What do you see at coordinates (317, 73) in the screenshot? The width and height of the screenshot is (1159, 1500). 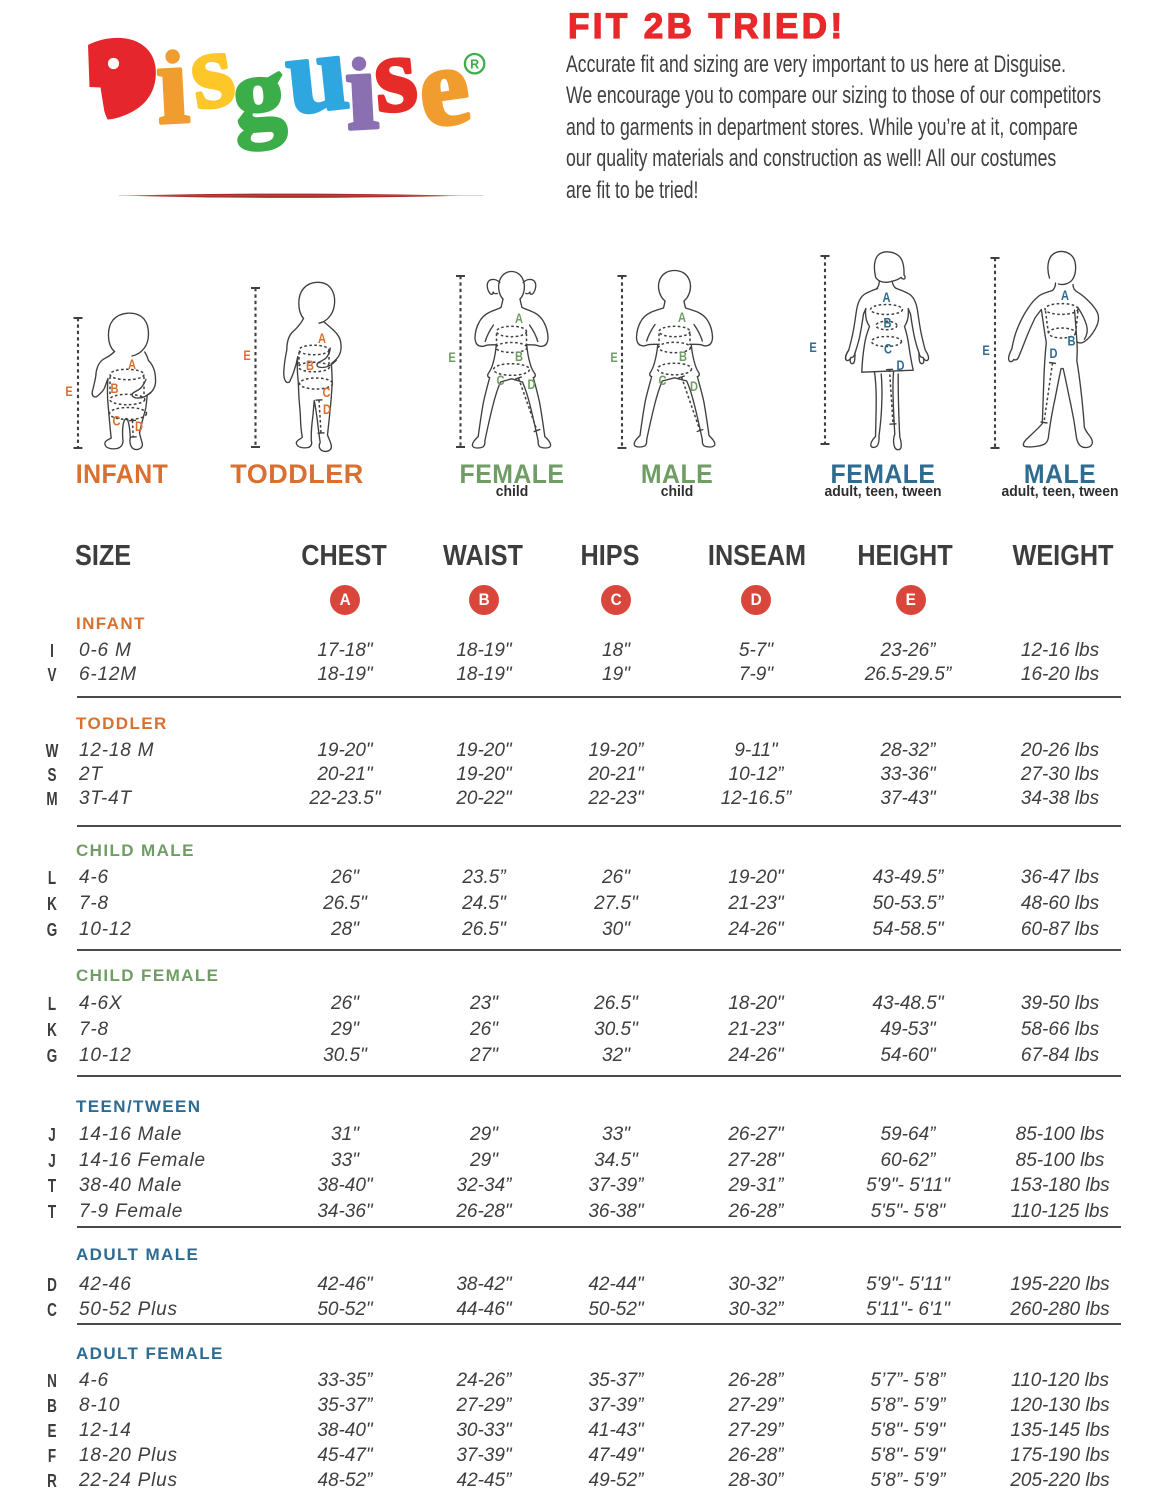 I see `svg-text: u` at bounding box center [317, 73].